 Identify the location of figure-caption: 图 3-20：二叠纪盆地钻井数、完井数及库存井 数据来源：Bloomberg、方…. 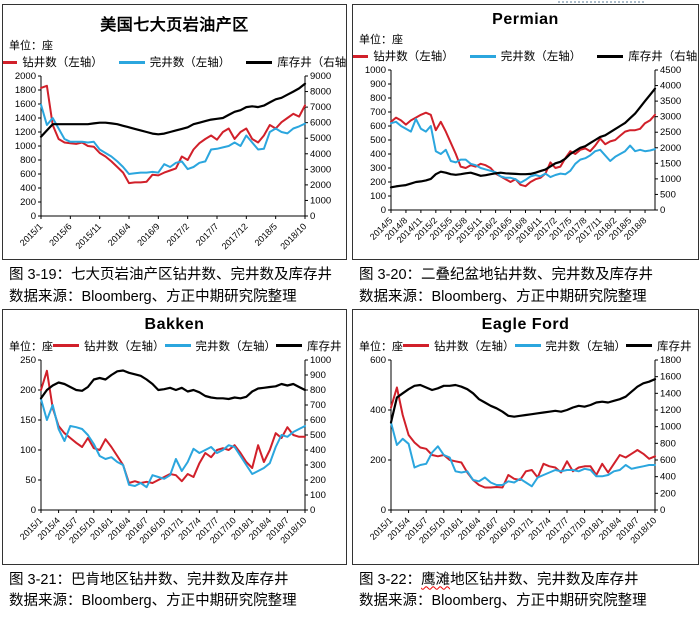
(525, 284).